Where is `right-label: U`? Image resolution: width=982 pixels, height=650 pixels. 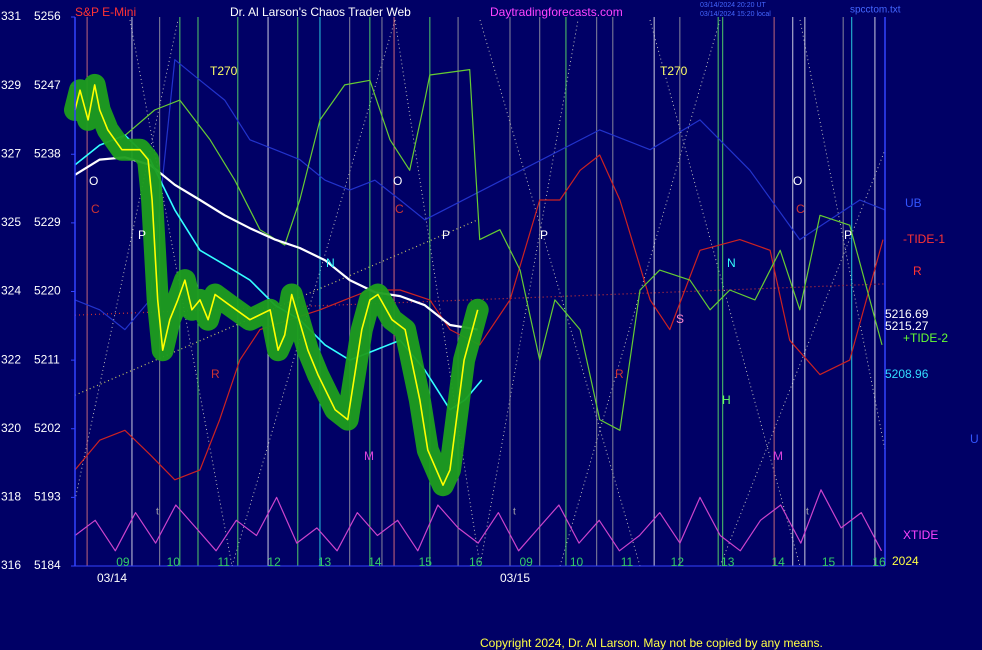
right-label: U is located at coordinates (974, 439).